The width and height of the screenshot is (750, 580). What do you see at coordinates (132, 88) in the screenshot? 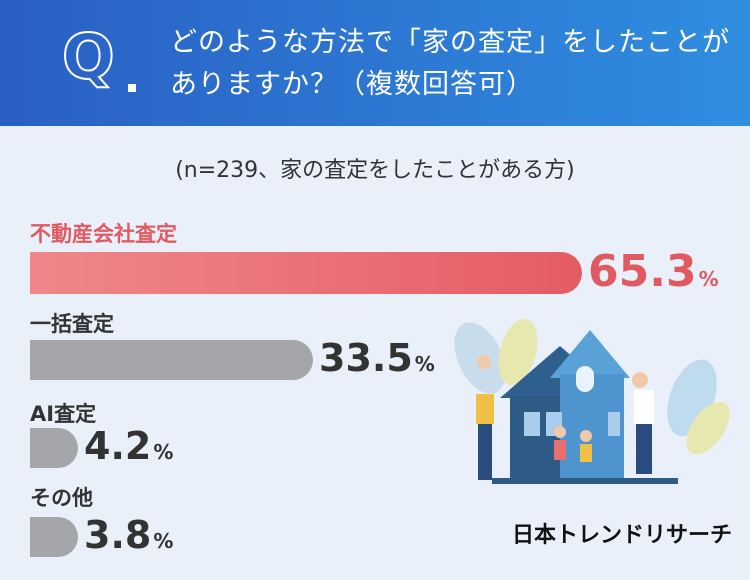
I see `q-dot` at bounding box center [132, 88].